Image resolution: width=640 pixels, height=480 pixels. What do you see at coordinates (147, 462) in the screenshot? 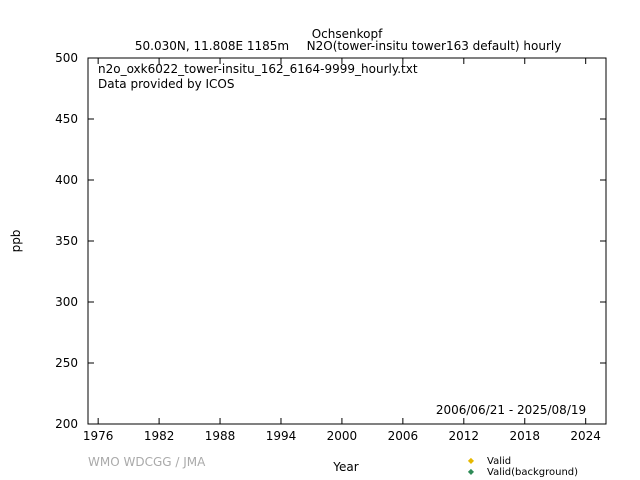
I see `watermark-label: WMO WDCGG / JMA` at bounding box center [147, 462].